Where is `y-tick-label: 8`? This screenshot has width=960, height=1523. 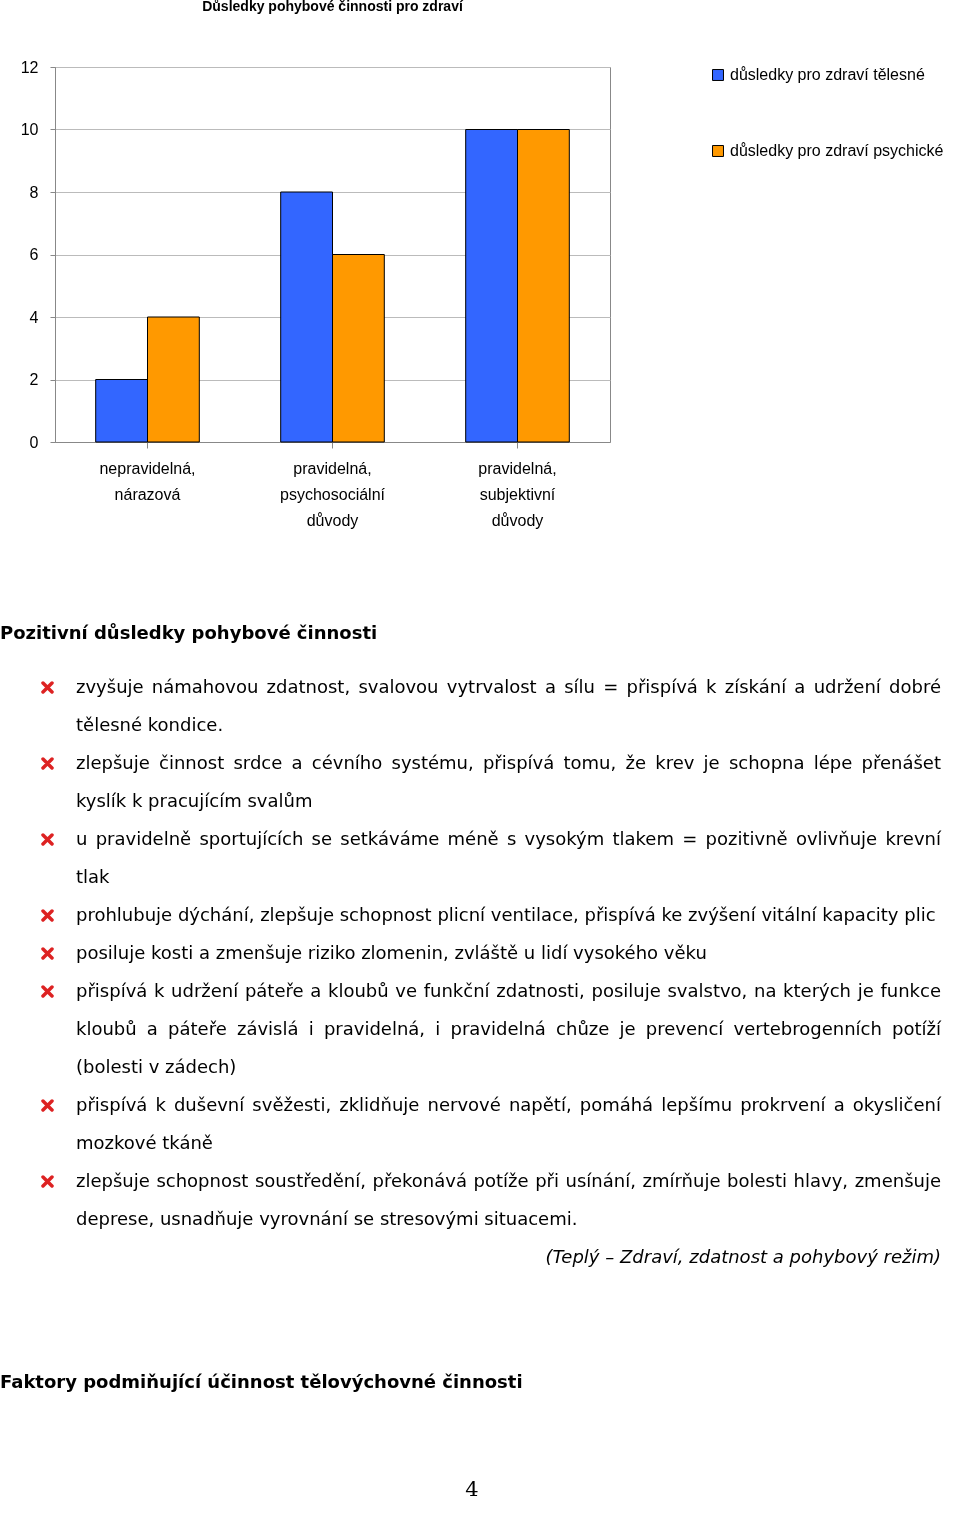
y-tick-label: 8 is located at coordinates (34, 192).